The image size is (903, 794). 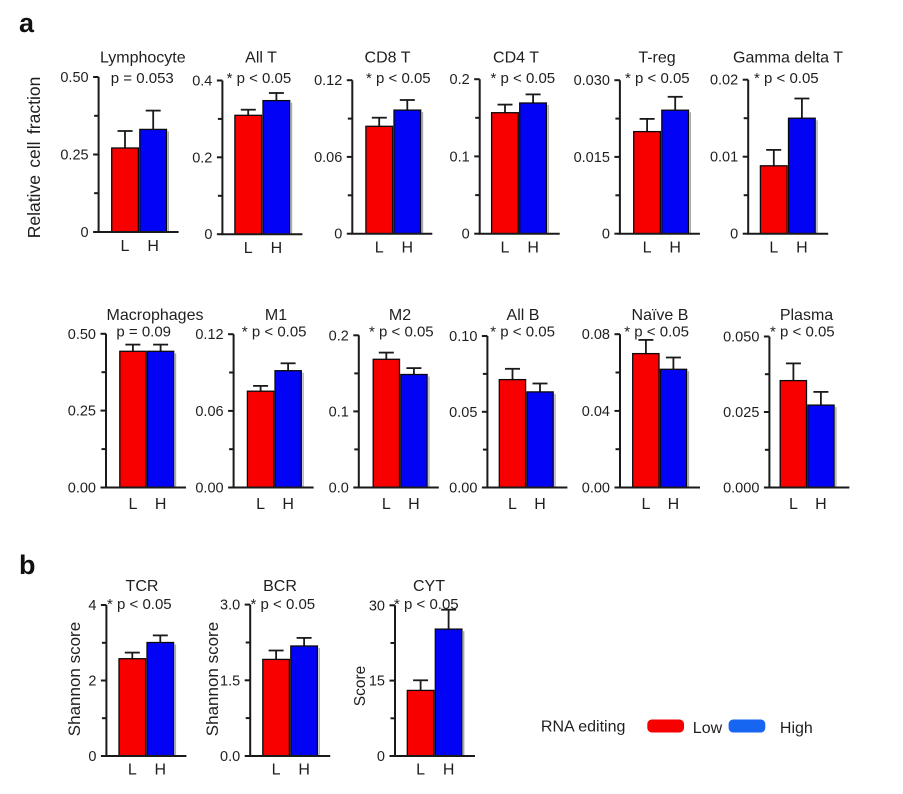 I want to click on svg-text: 0.000, so click(x=741, y=489).